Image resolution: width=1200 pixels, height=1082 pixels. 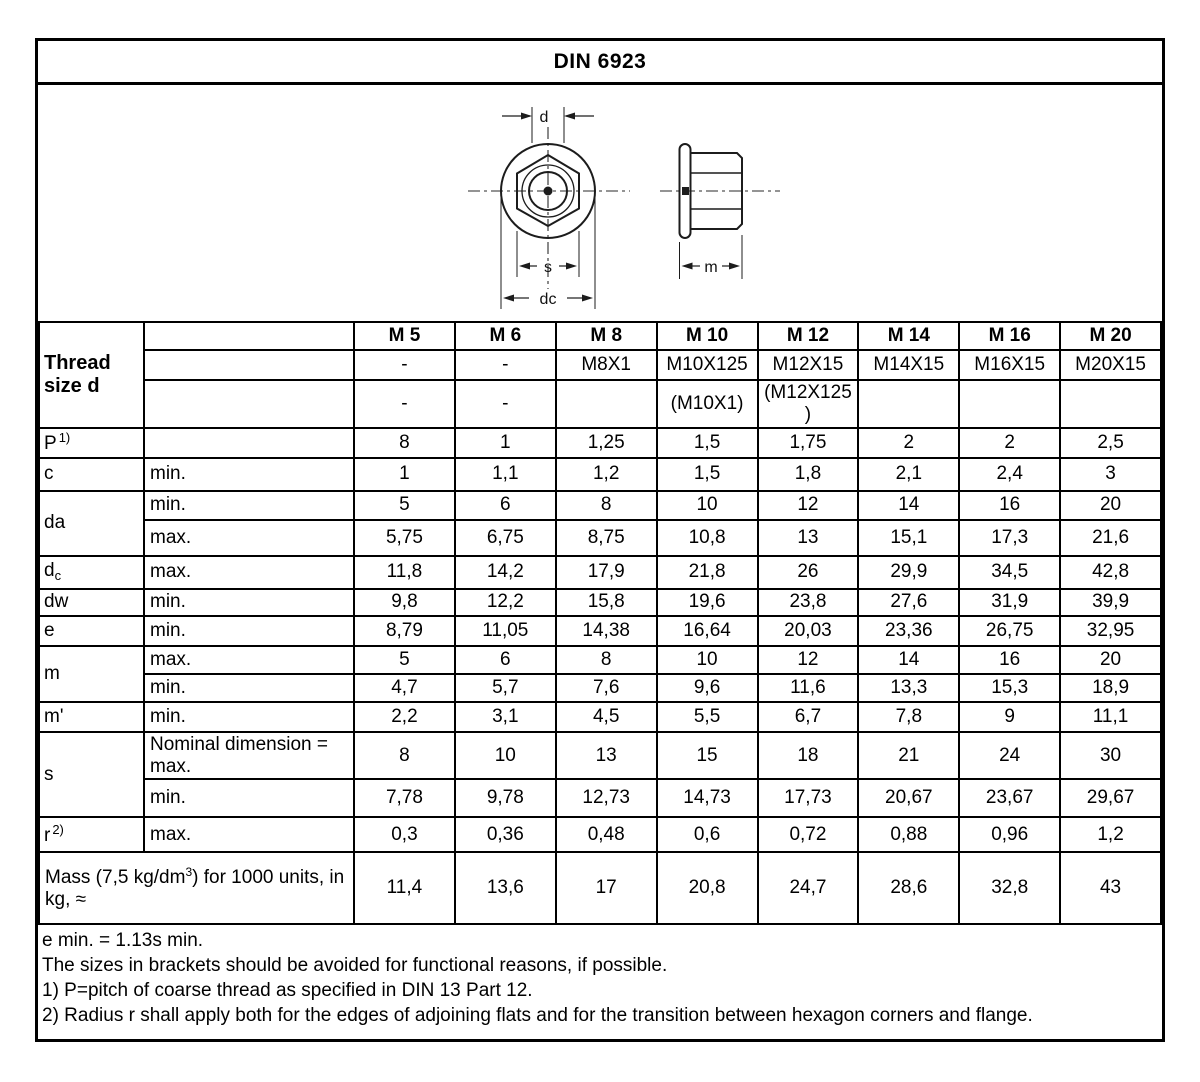 What do you see at coordinates (808, 716) in the screenshot?
I see `value-cell: 6,7` at bounding box center [808, 716].